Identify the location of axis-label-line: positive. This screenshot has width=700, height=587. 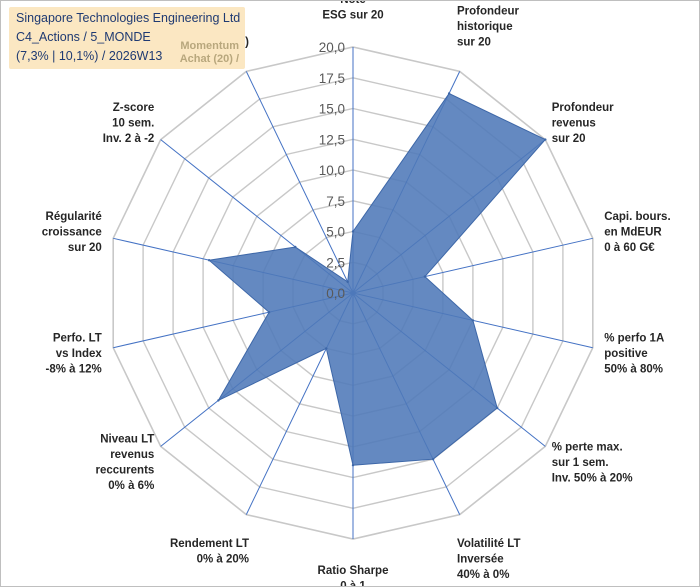
(625, 354).